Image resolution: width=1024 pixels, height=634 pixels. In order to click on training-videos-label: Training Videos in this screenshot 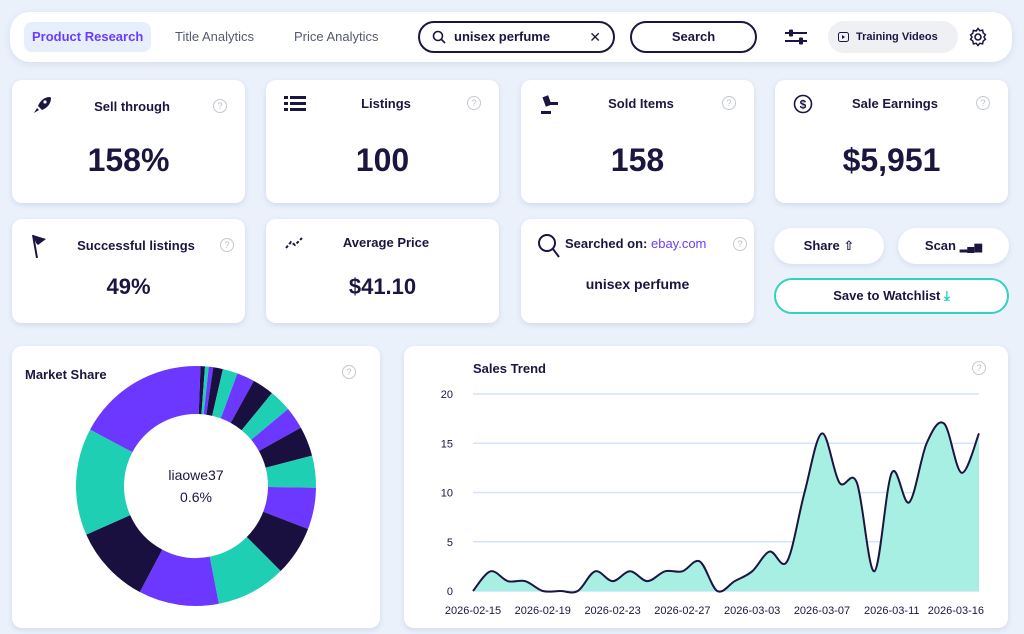, I will do `click(897, 37)`.